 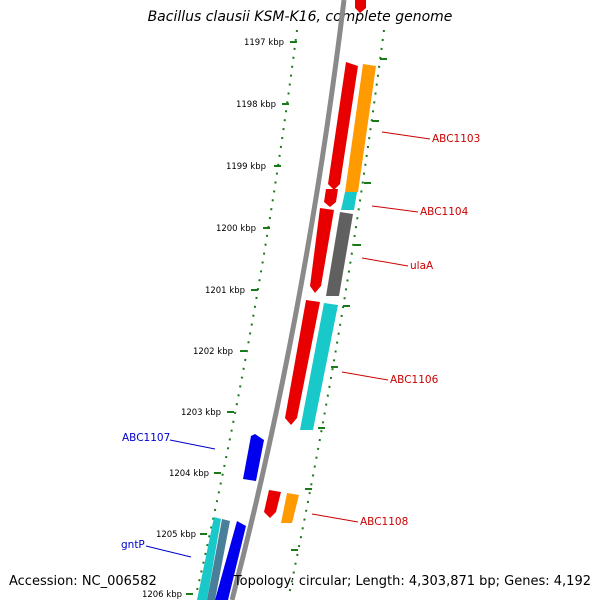 What do you see at coordinates (201, 413) in the screenshot?
I see `scale-label: 1203 kbp` at bounding box center [201, 413].